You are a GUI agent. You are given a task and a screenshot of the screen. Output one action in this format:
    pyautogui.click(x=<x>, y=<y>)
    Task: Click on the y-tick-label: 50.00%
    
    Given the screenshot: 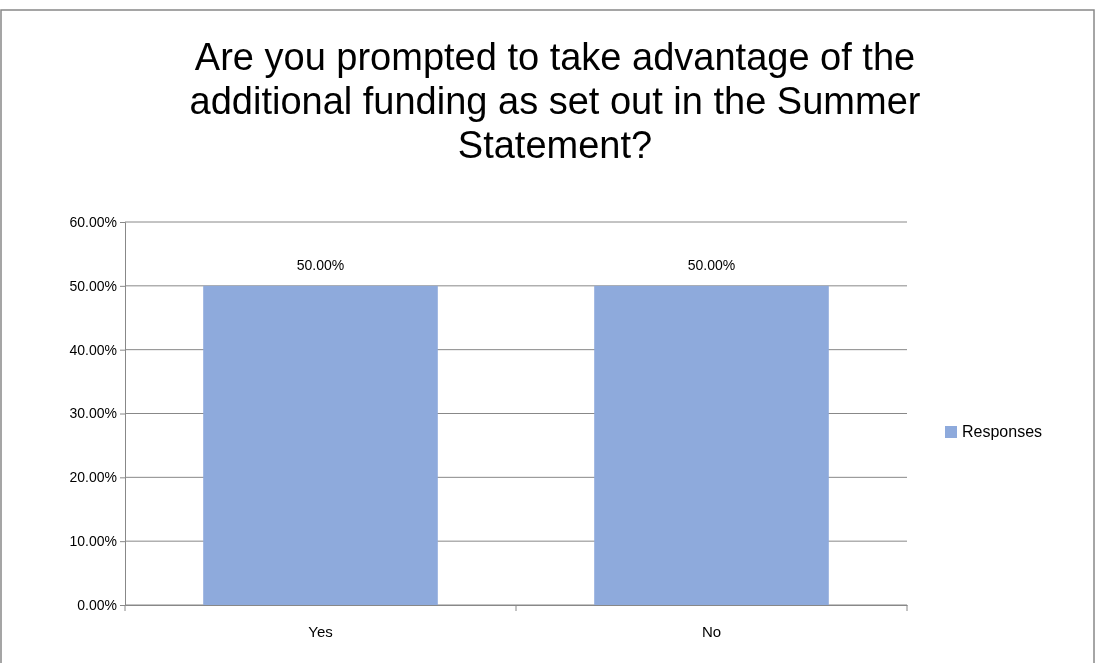 What is the action you would take?
    pyautogui.click(x=93, y=285)
    